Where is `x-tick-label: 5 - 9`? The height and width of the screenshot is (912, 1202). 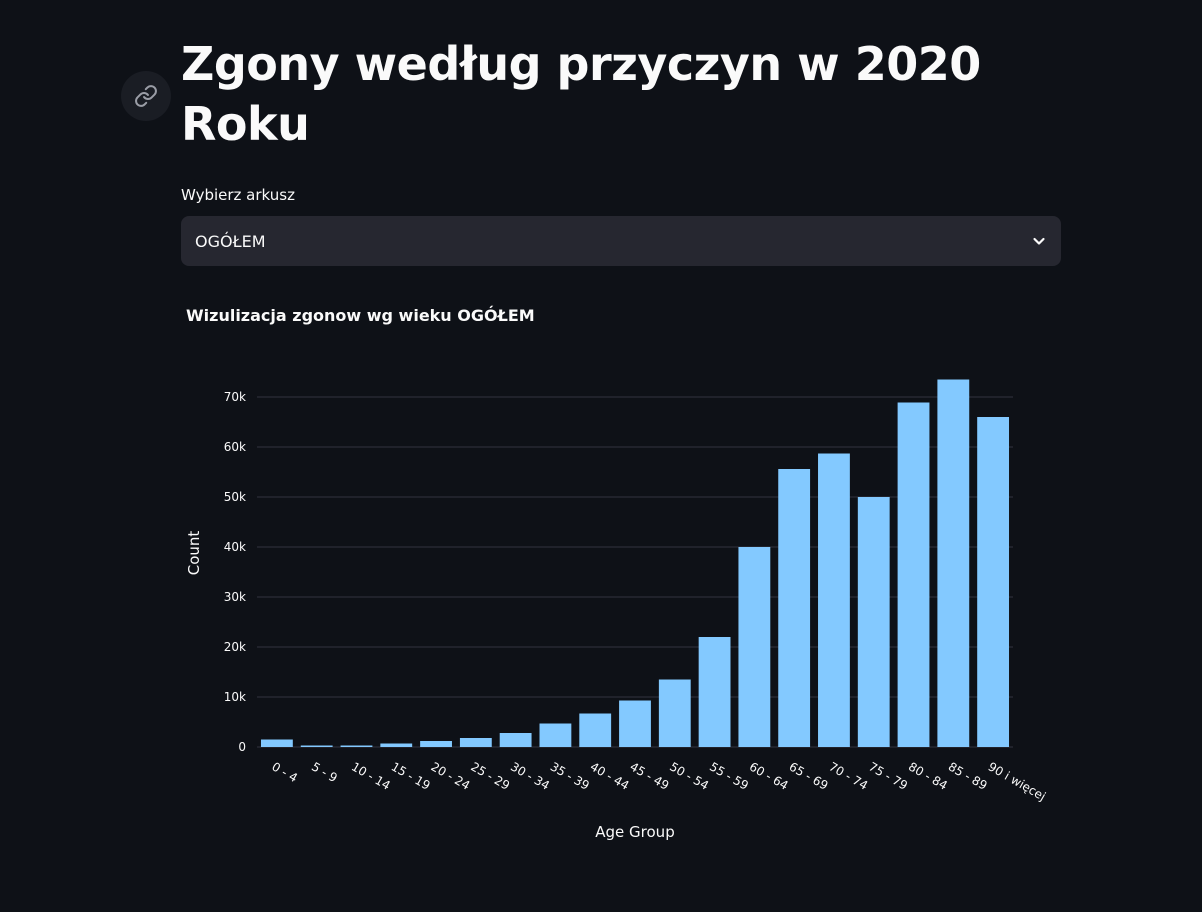 x-tick-label: 5 - 9 is located at coordinates (324, 772).